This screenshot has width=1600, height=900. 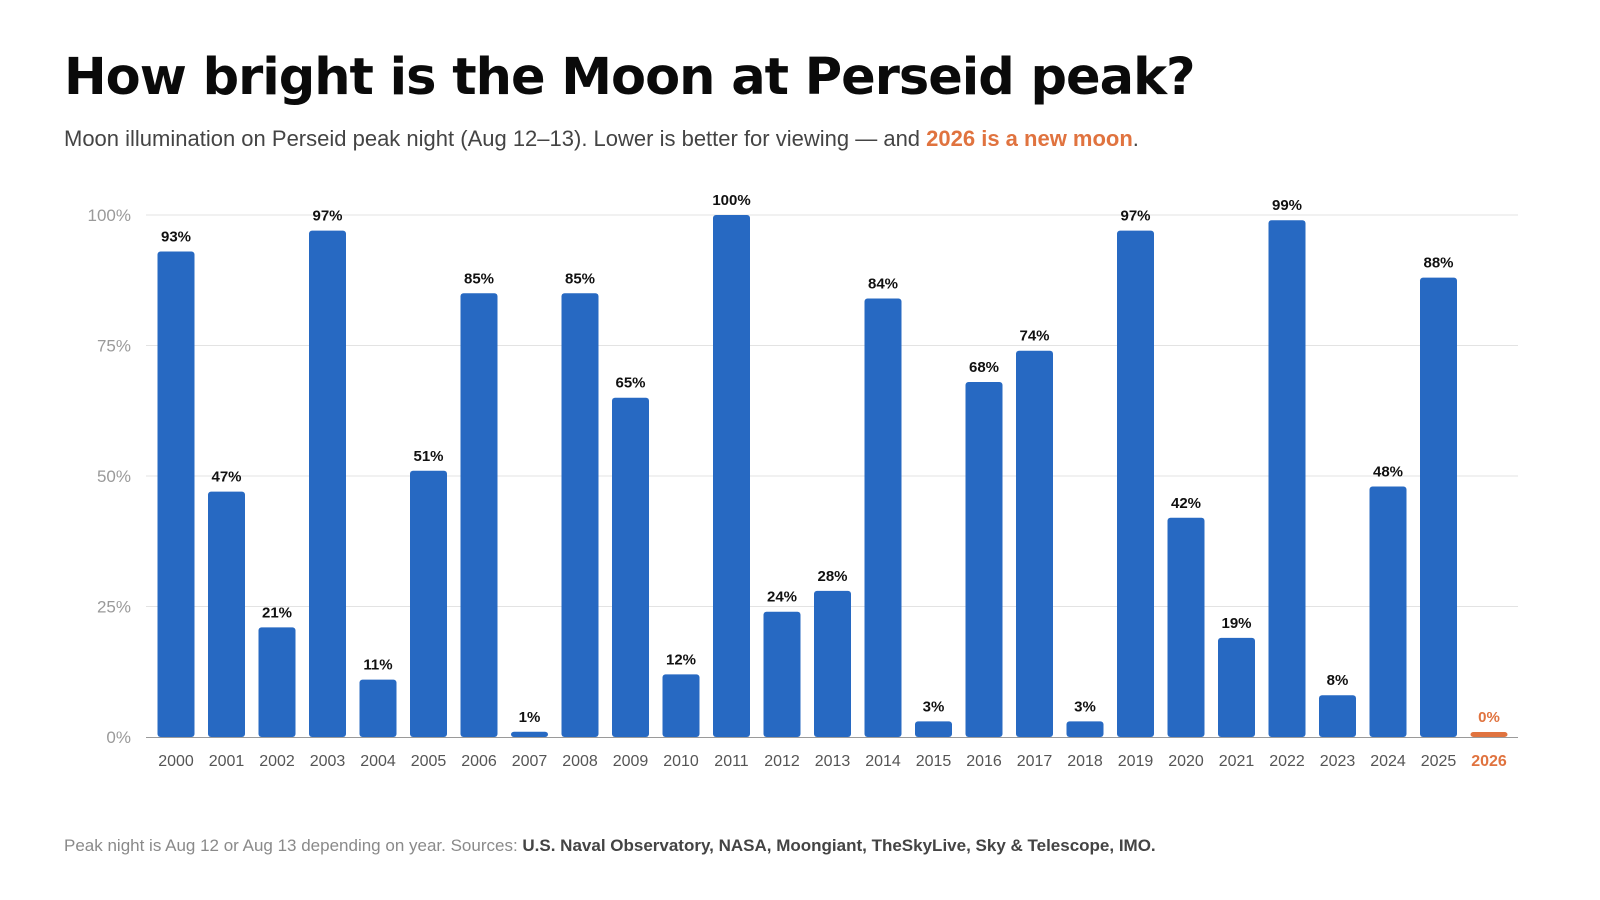 I want to click on bar-2009, so click(x=630, y=567).